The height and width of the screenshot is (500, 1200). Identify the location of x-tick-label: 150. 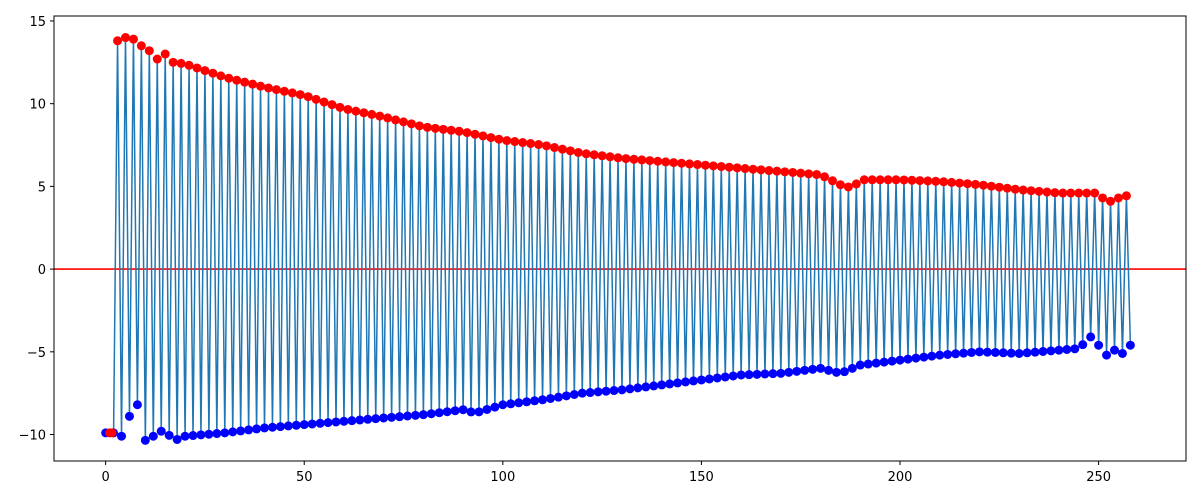
(701, 477).